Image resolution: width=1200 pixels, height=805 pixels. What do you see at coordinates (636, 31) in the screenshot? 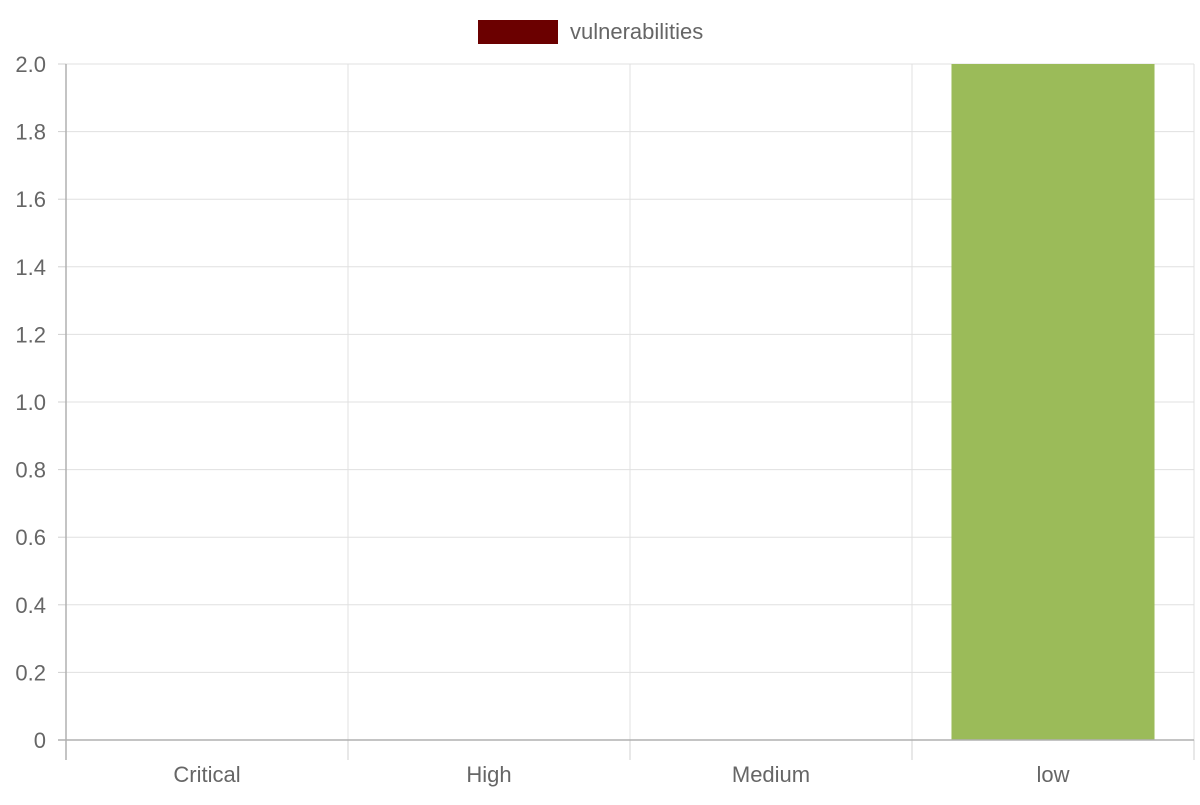
I see `legend-label: vulnerabilities` at bounding box center [636, 31].